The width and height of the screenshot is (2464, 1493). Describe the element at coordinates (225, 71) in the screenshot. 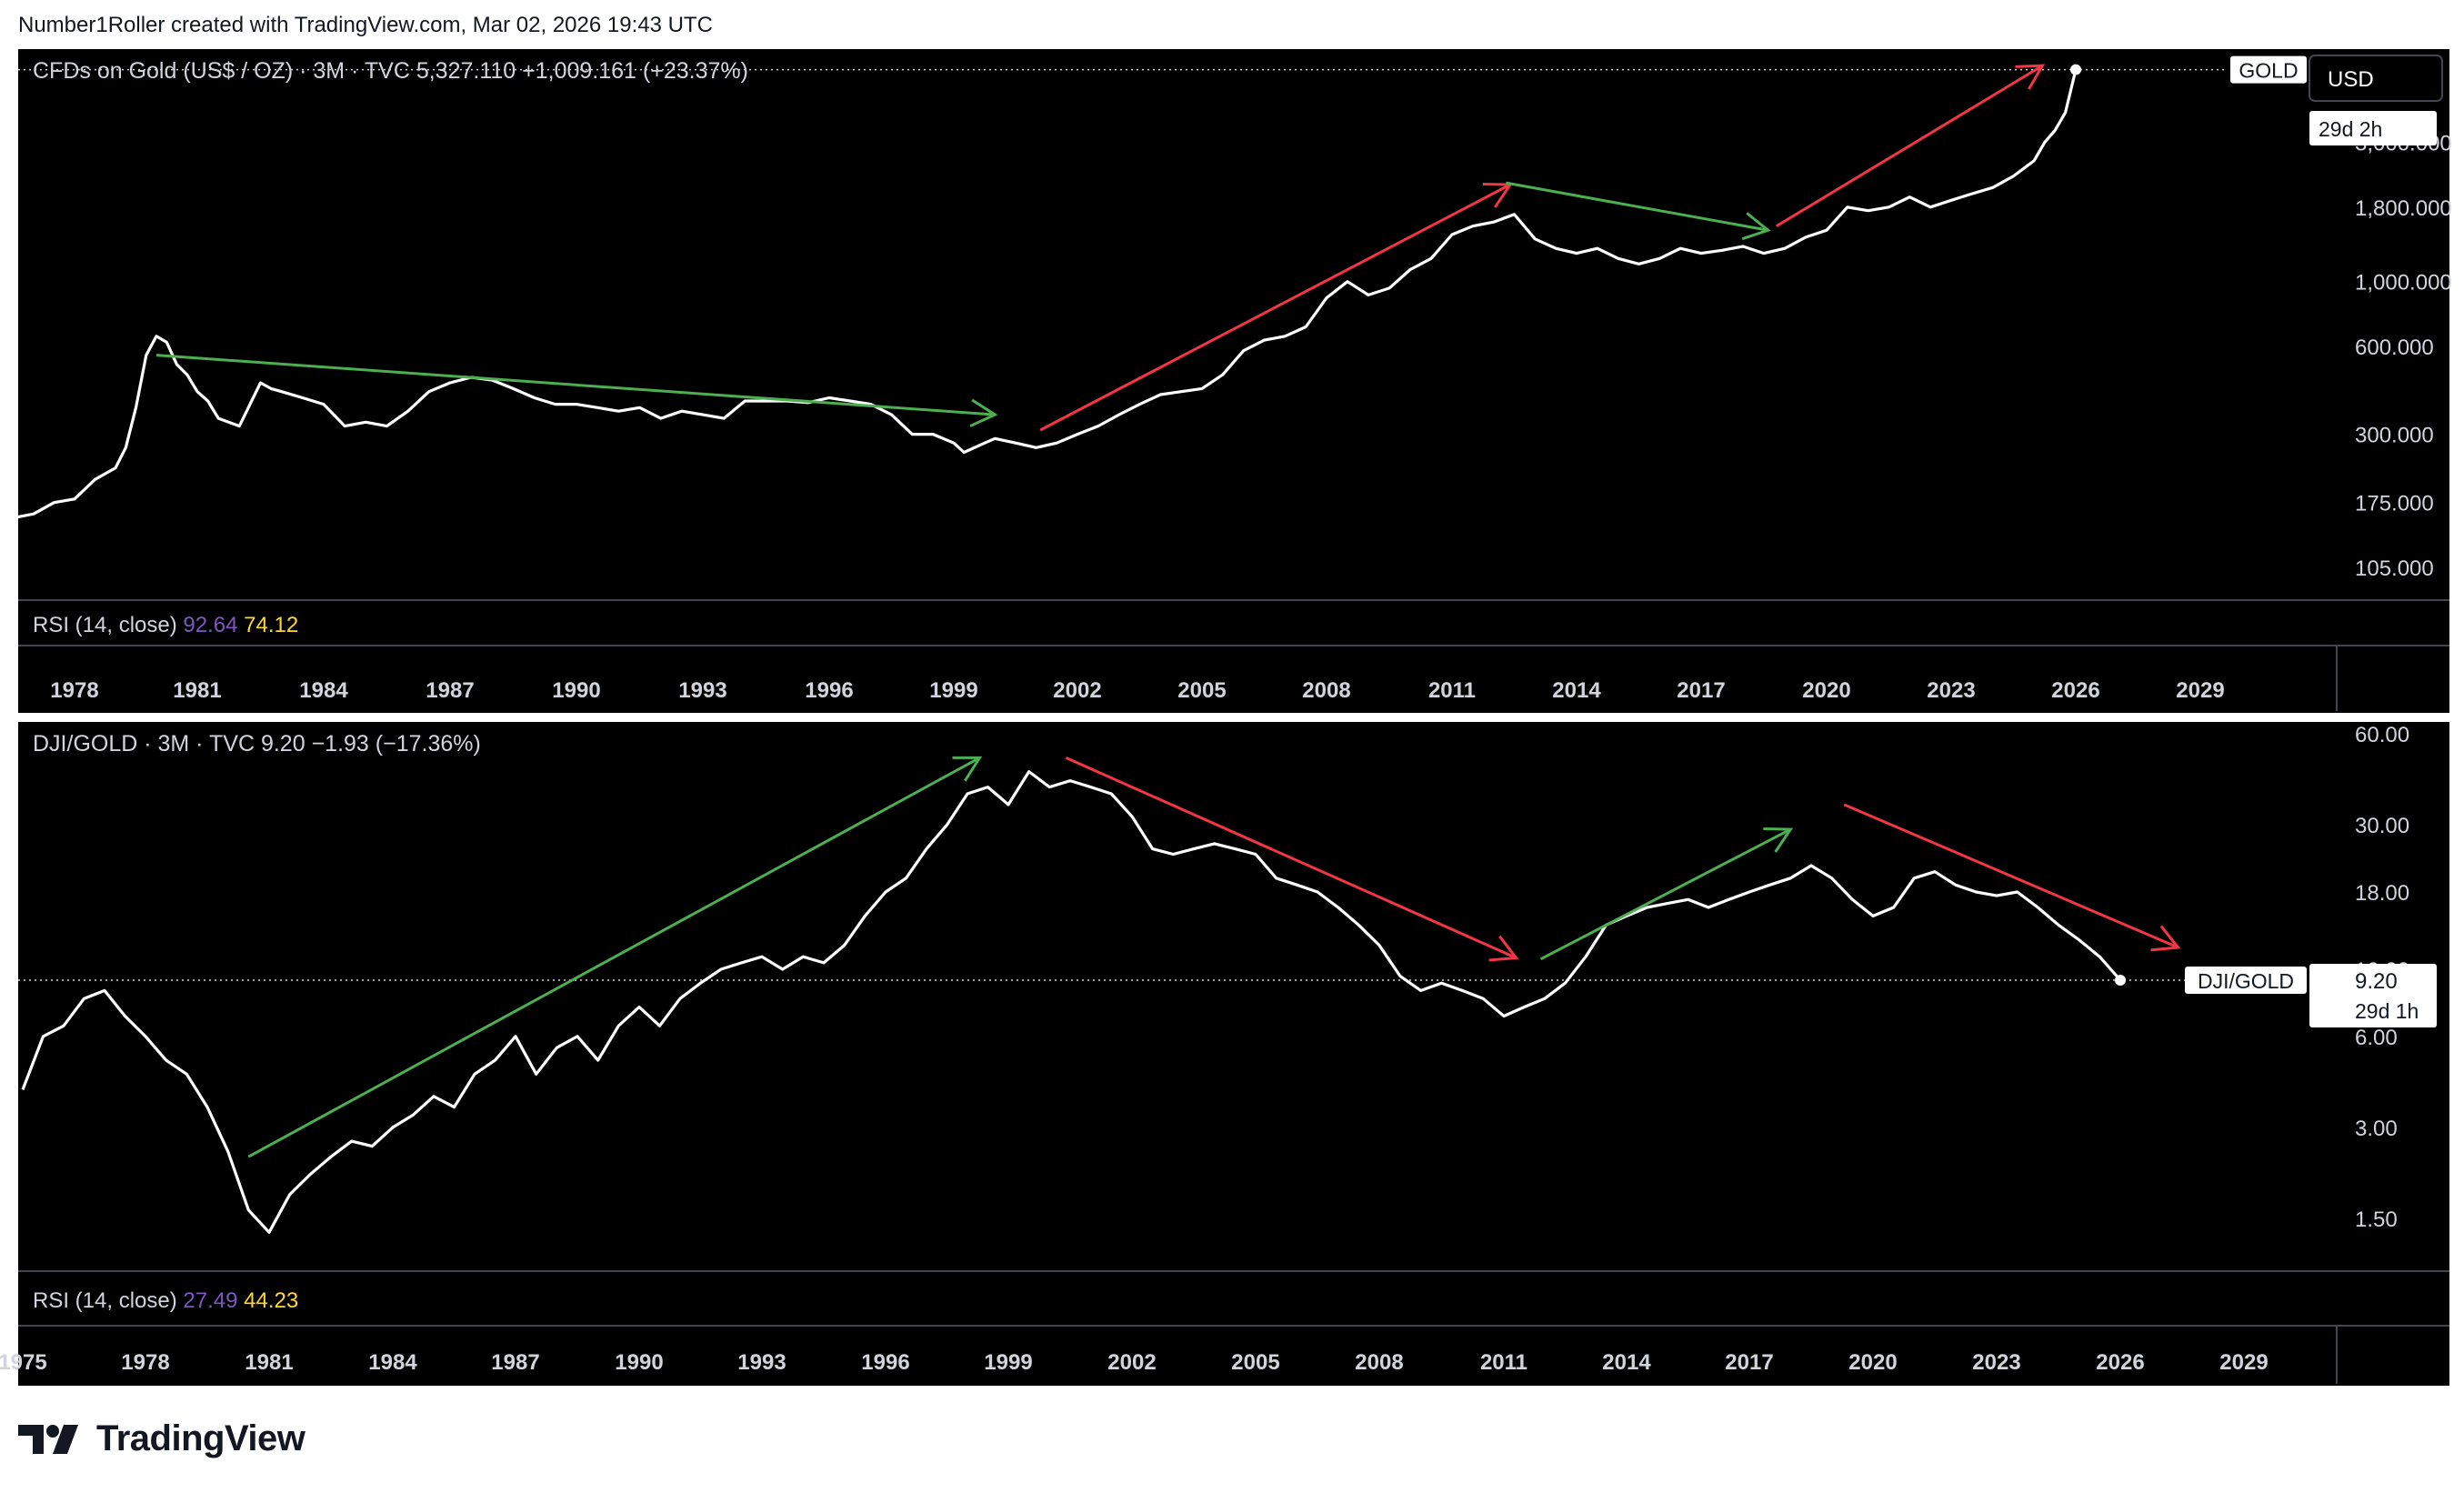

I see `legend-title: CFDs on Gold (US$ / OZ) · 3M · TVC` at that location.